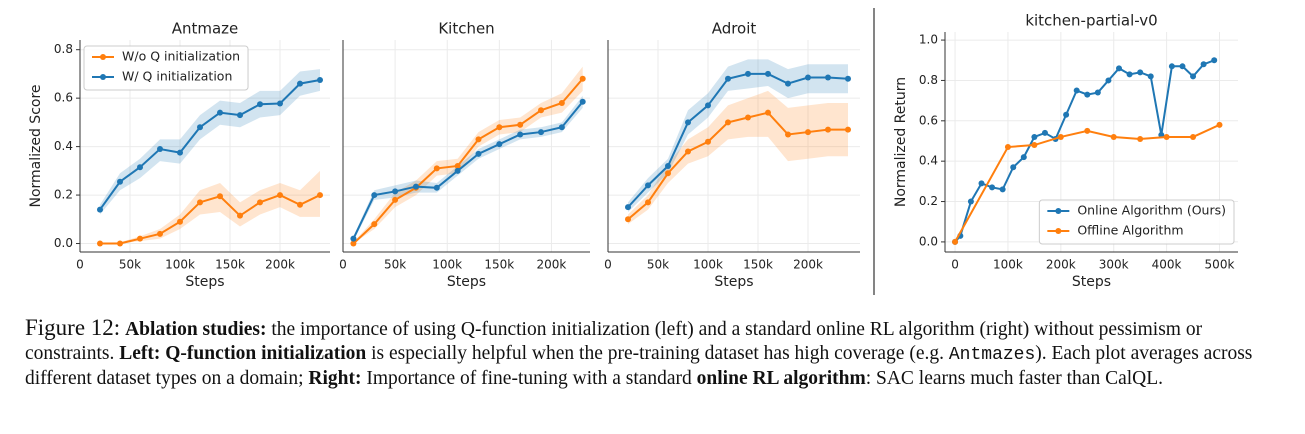 This screenshot has width=1305, height=434. What do you see at coordinates (1130, 230) in the screenshot?
I see `legend-label: Offline Algorithm` at bounding box center [1130, 230].